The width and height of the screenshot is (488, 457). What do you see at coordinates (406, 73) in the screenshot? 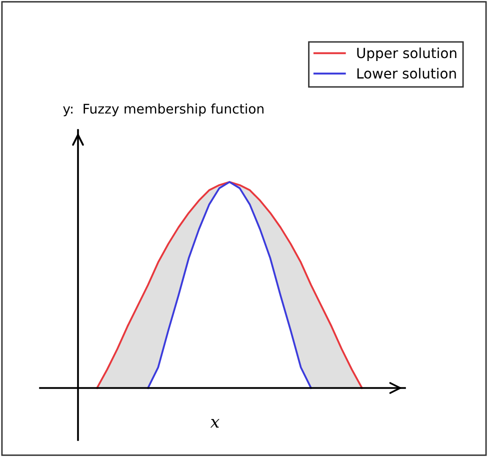
I see `legend-label: Lower solution` at bounding box center [406, 73].